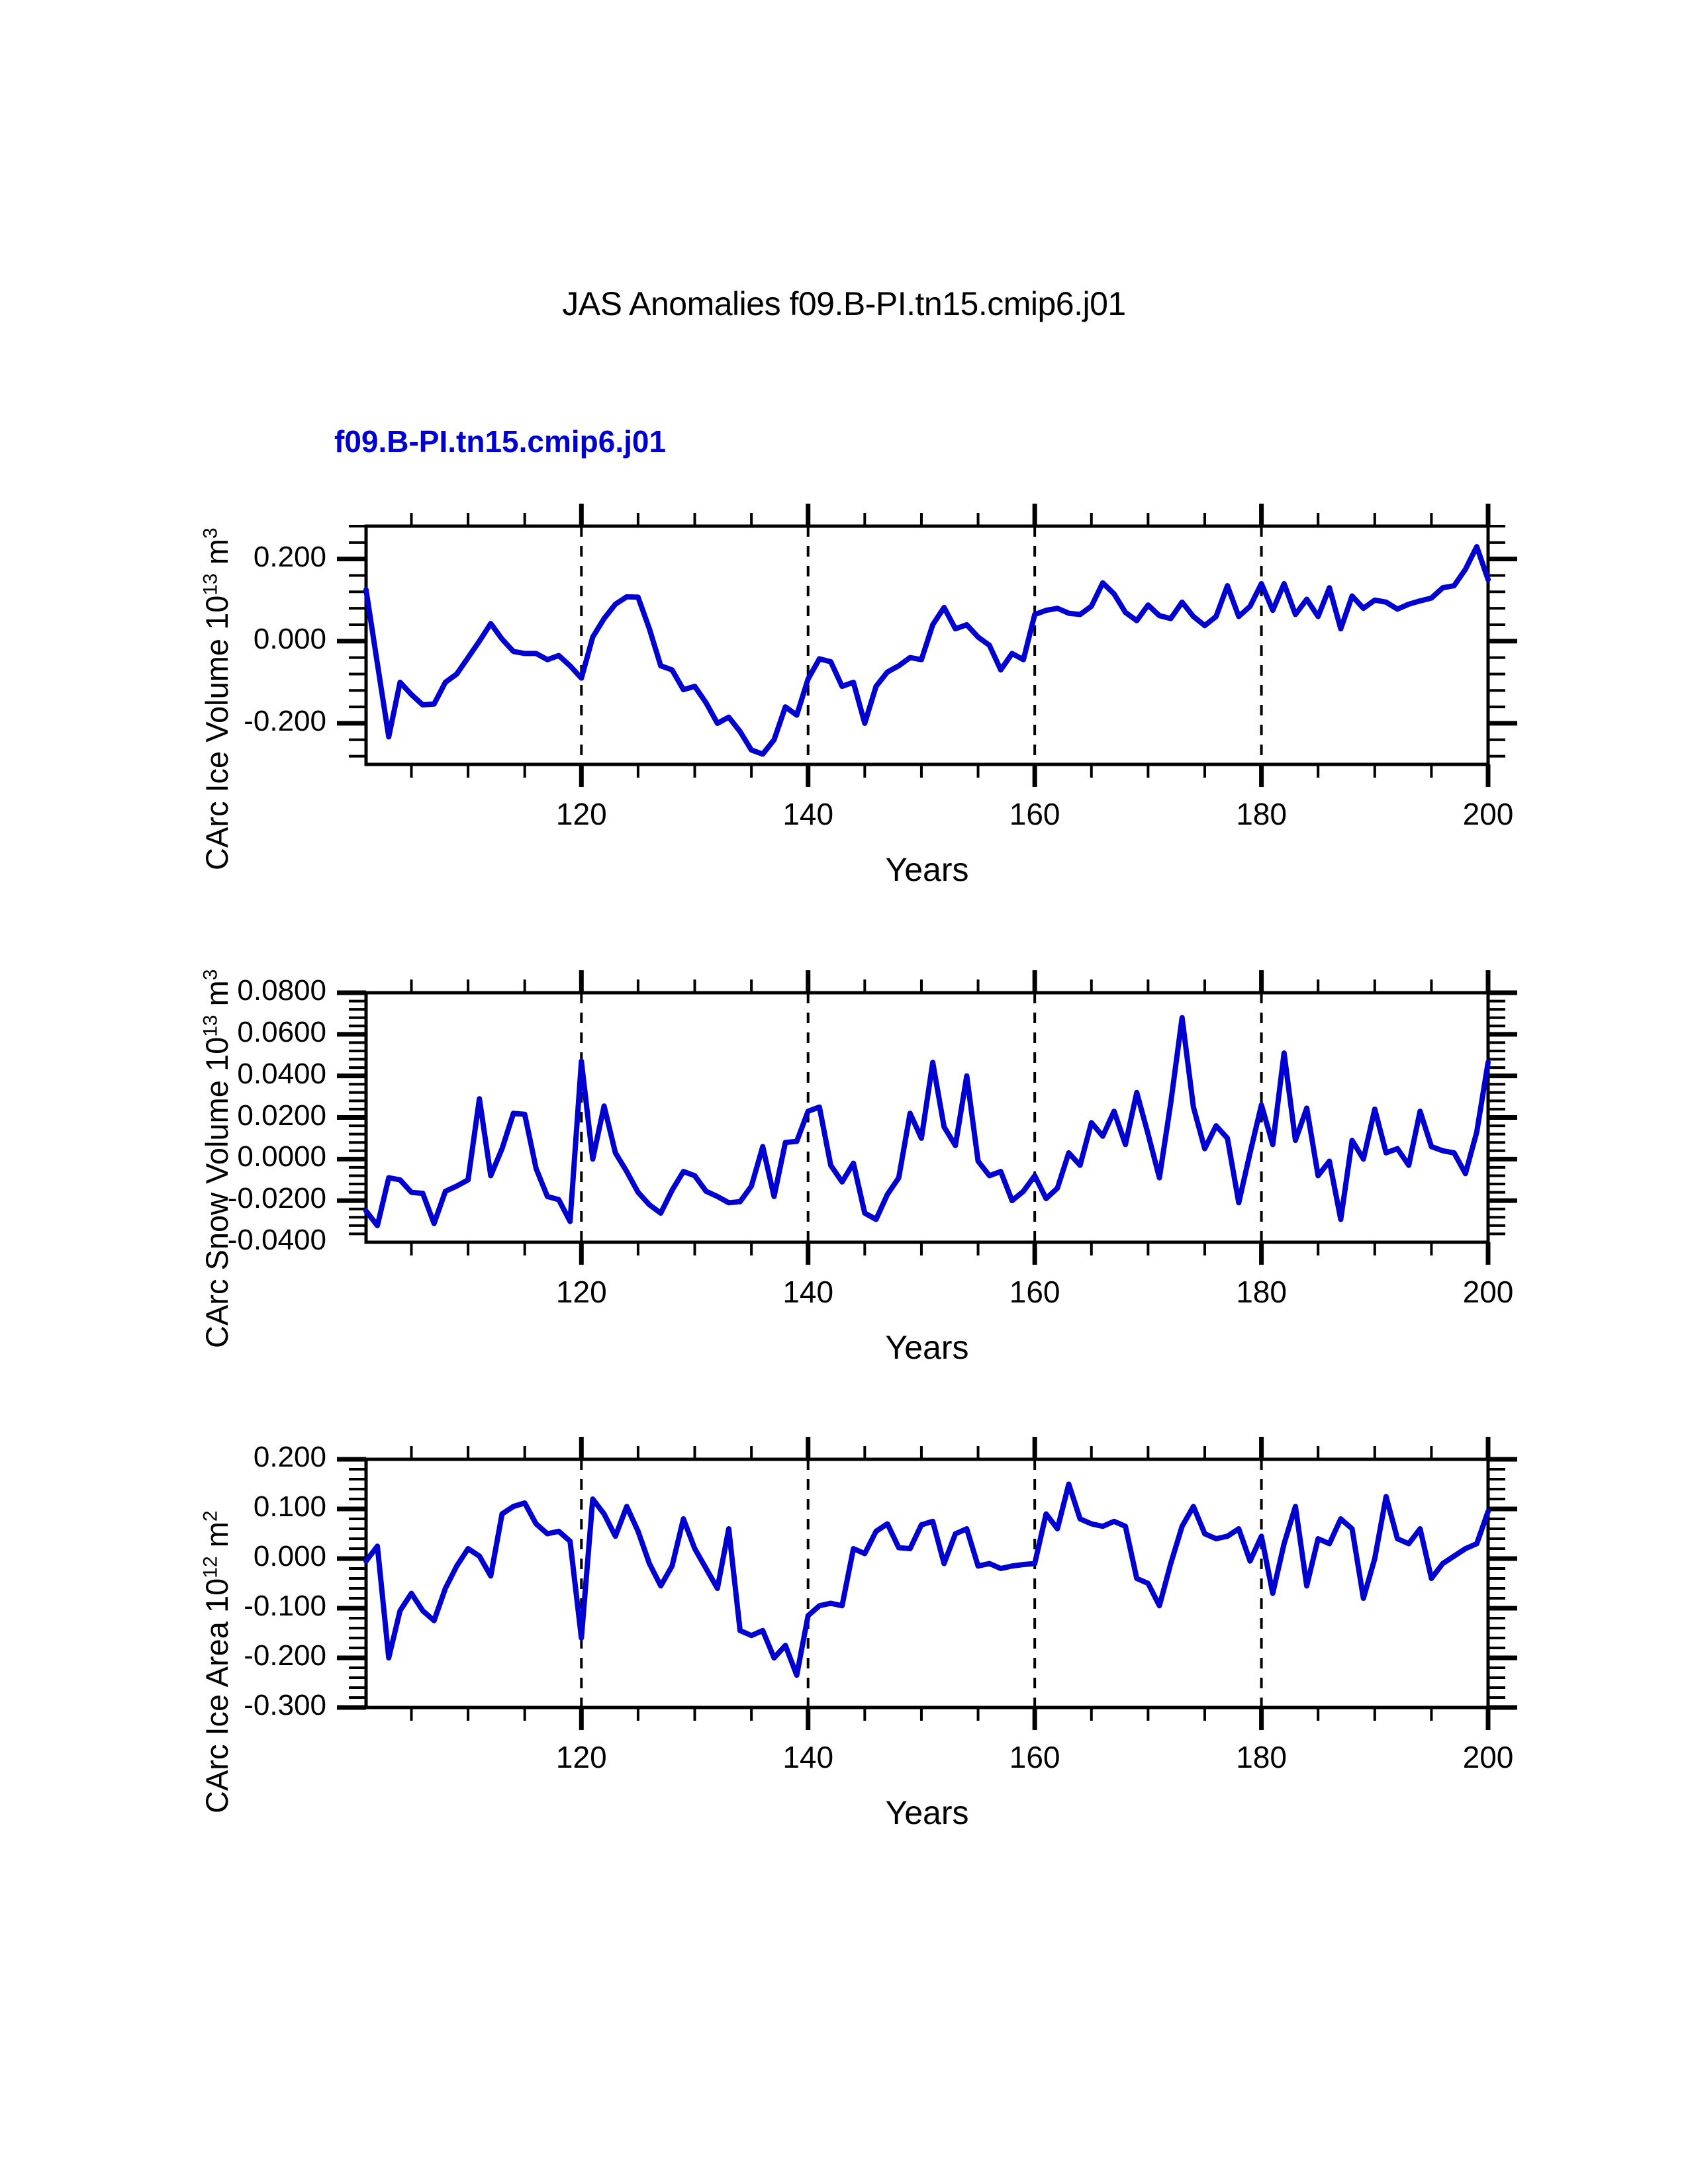 This screenshot has height=2184, width=1688. Describe the element at coordinates (844, 303) in the screenshot. I see `figure-title: JAS Anomalies f09.B-PI.tn15.cmip6.j01` at that location.